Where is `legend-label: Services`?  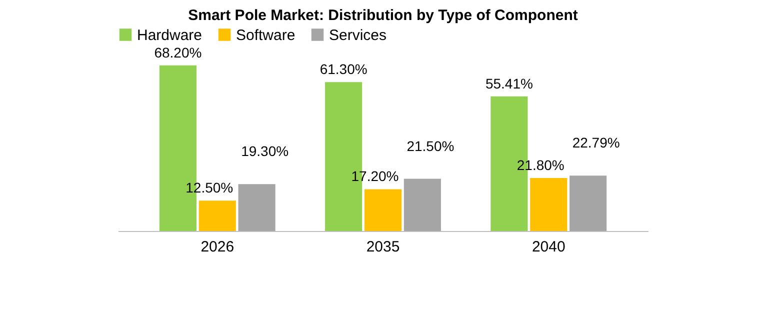 legend-label: Services is located at coordinates (358, 35).